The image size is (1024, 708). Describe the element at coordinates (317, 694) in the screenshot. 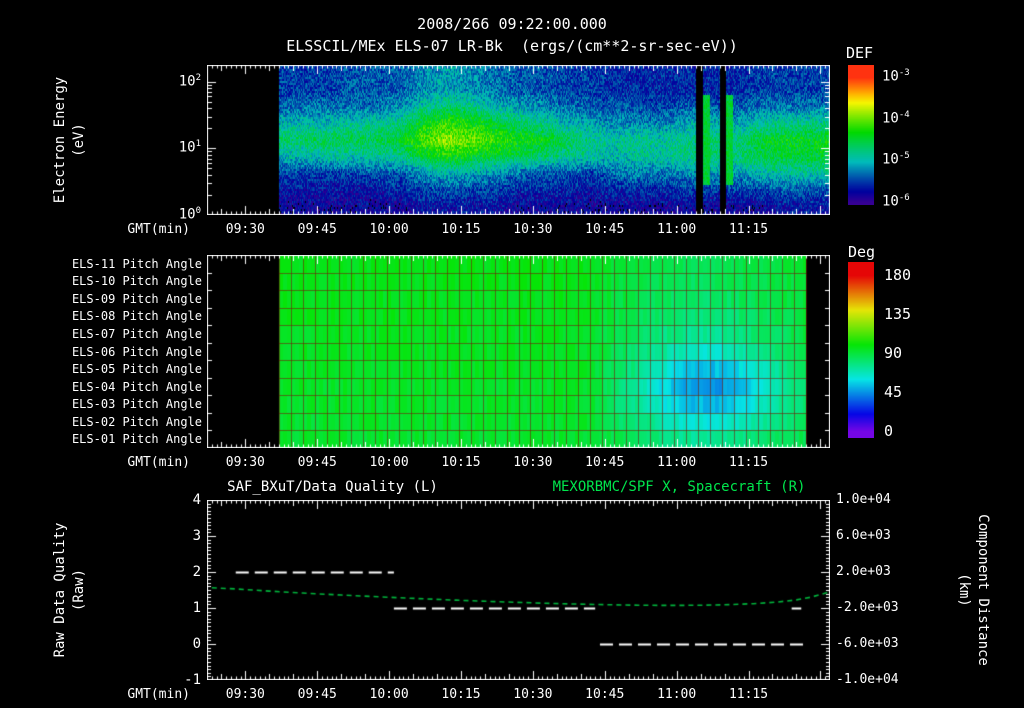

I see `xtick-label-p3: 09:45` at that location.